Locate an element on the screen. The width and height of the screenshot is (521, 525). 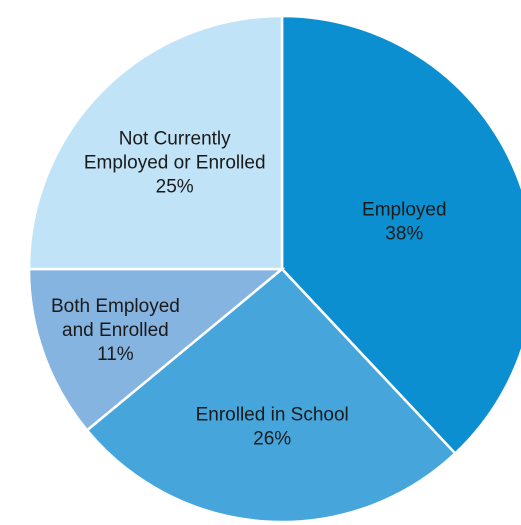
slice-label: Not Currently Employed or Enrolled 25% is located at coordinates (175, 163).